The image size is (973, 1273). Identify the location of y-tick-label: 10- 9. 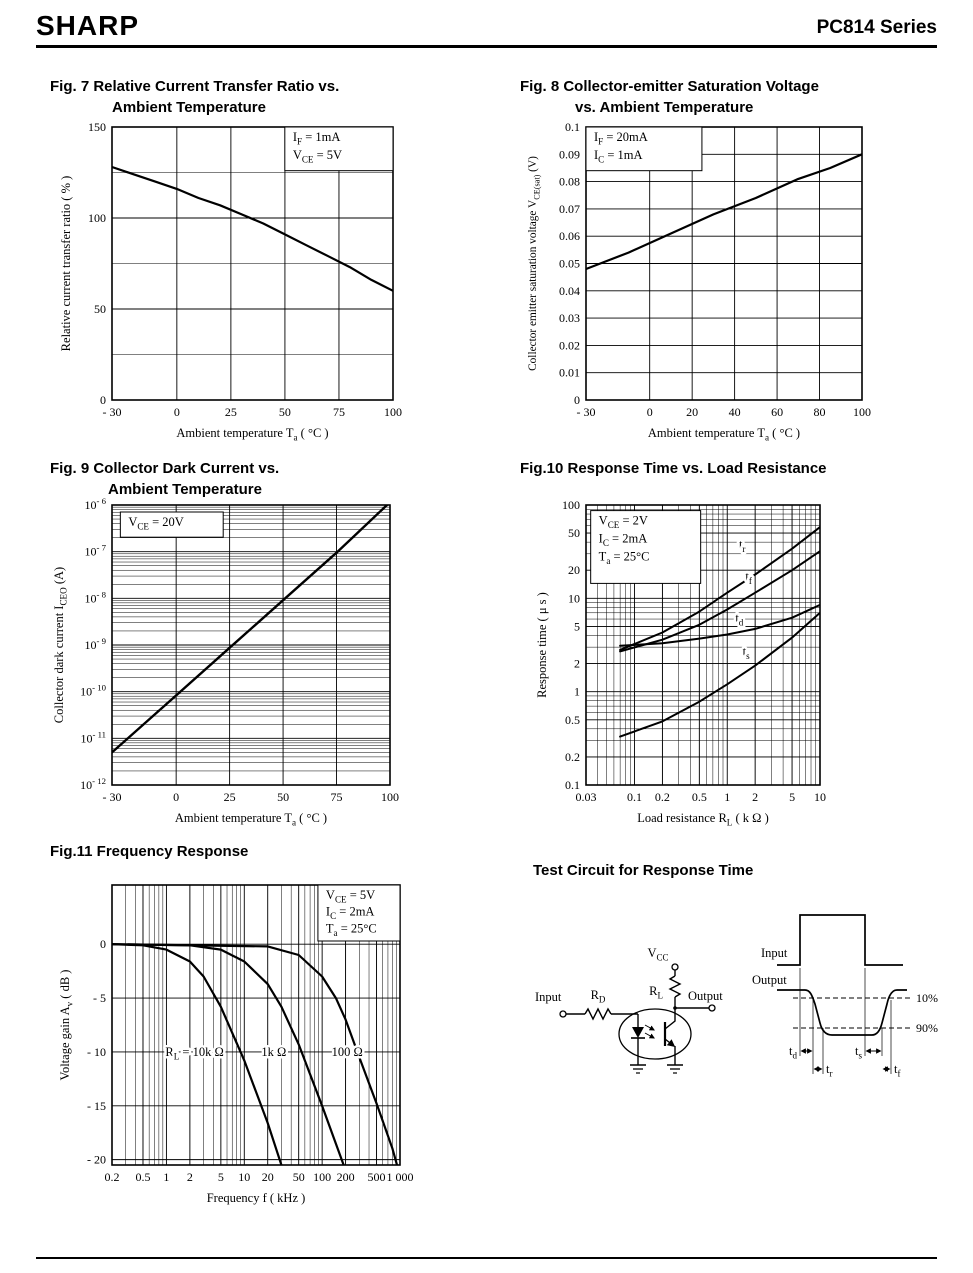
(96, 644).